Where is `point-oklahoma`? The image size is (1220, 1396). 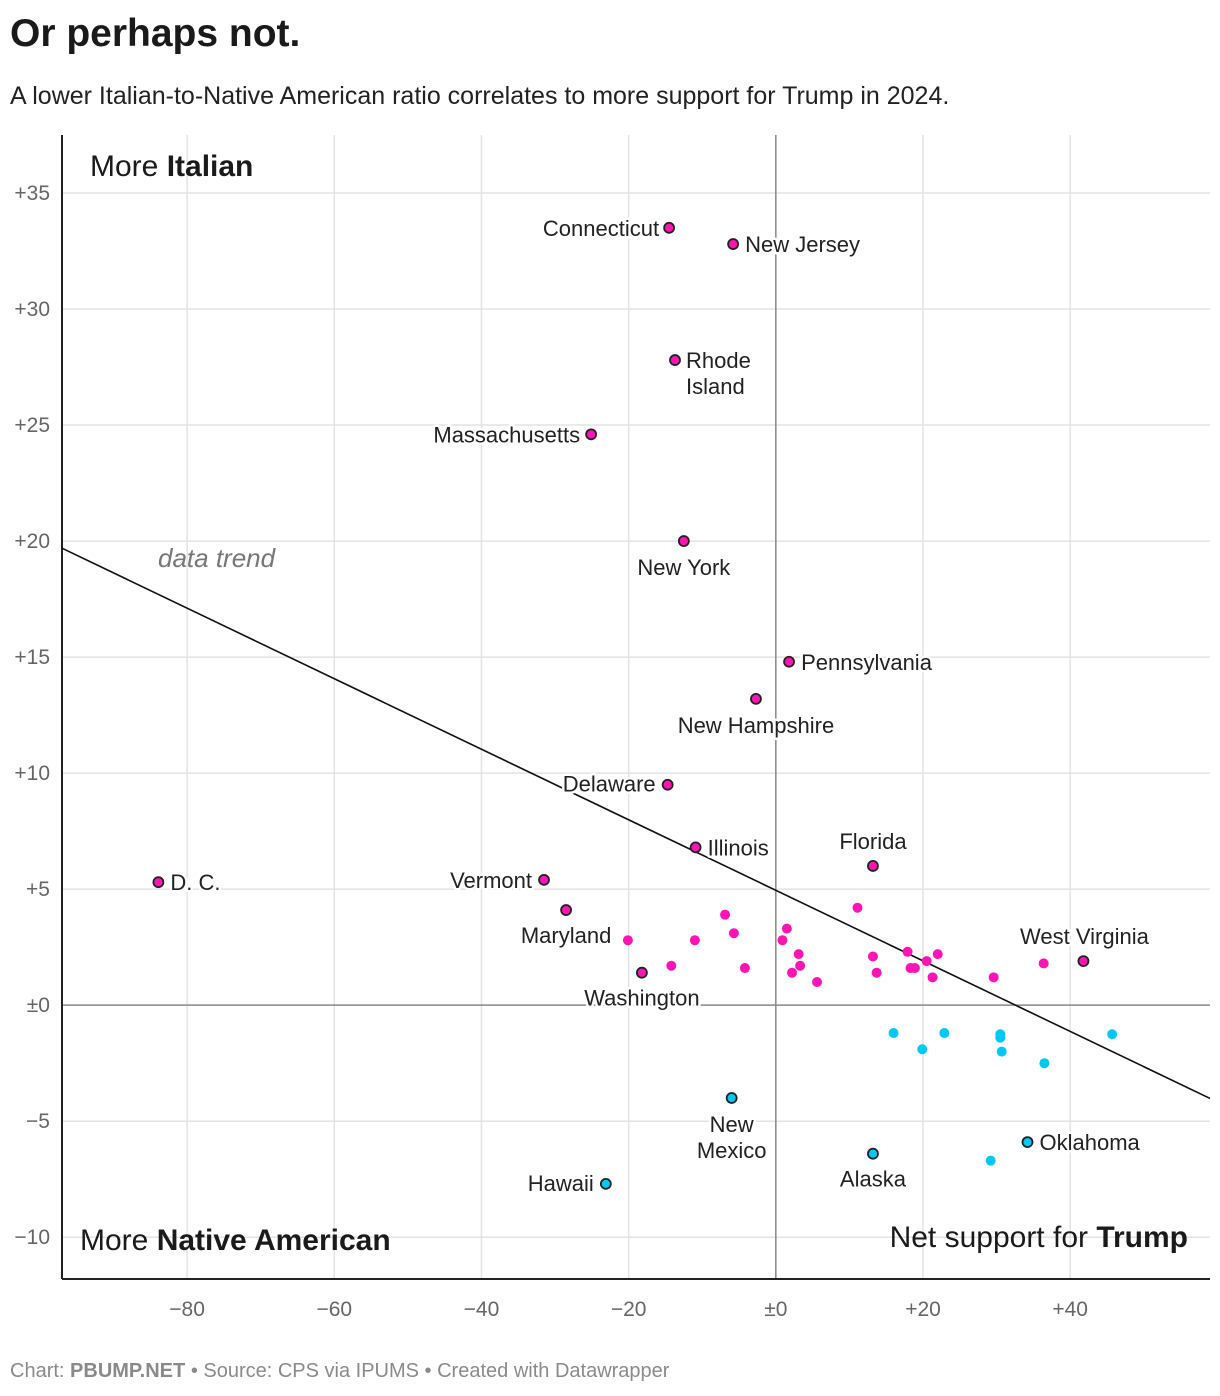
point-oklahoma is located at coordinates (1027, 1142).